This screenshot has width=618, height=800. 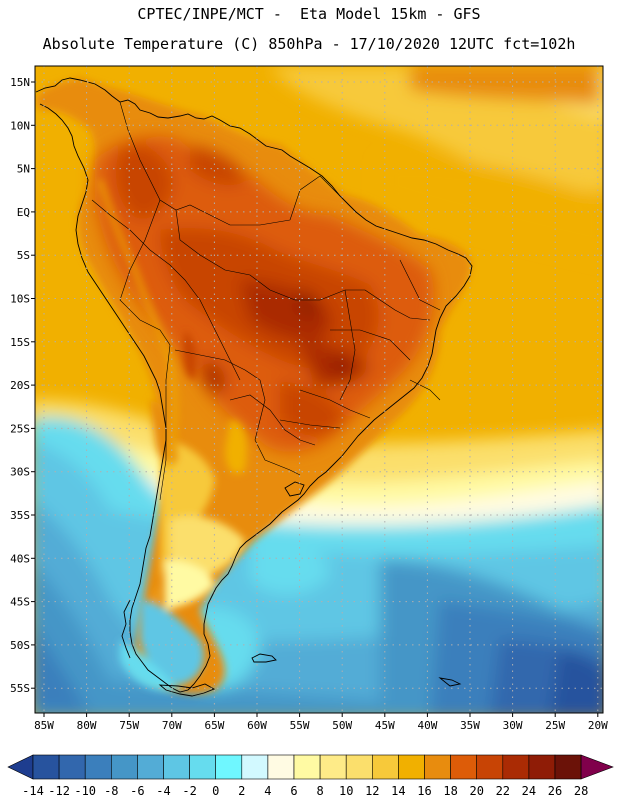 I want to click on lat-label-12: 45S, so click(x=20, y=602).